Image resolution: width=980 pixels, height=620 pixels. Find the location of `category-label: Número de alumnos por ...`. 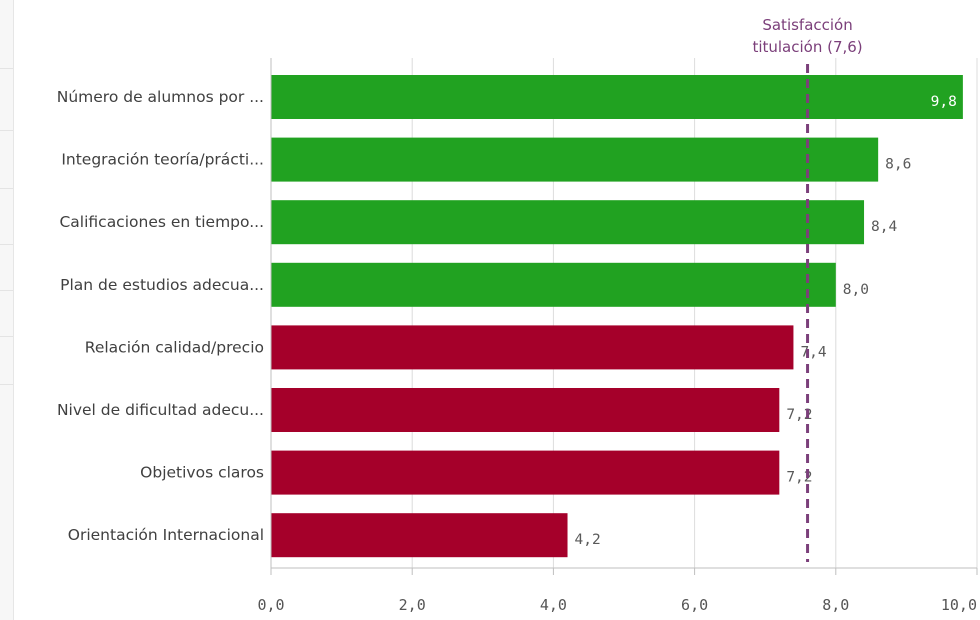

category-label: Número de alumnos por ... is located at coordinates (160, 97).